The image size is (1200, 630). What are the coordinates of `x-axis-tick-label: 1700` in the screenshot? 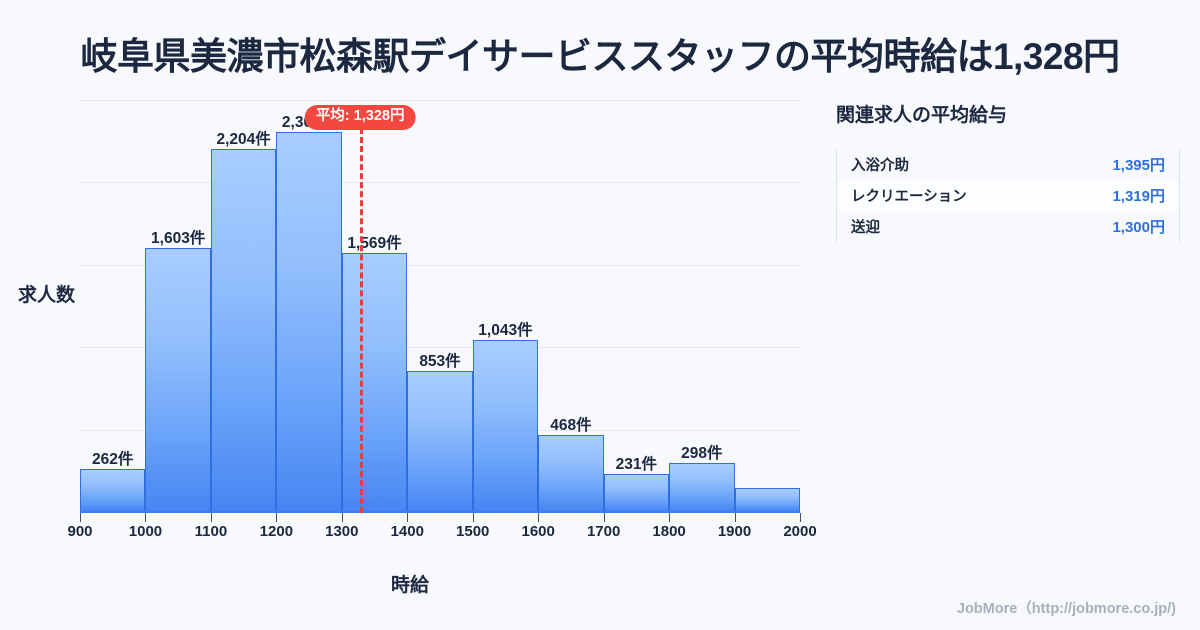 It's located at (603, 531).